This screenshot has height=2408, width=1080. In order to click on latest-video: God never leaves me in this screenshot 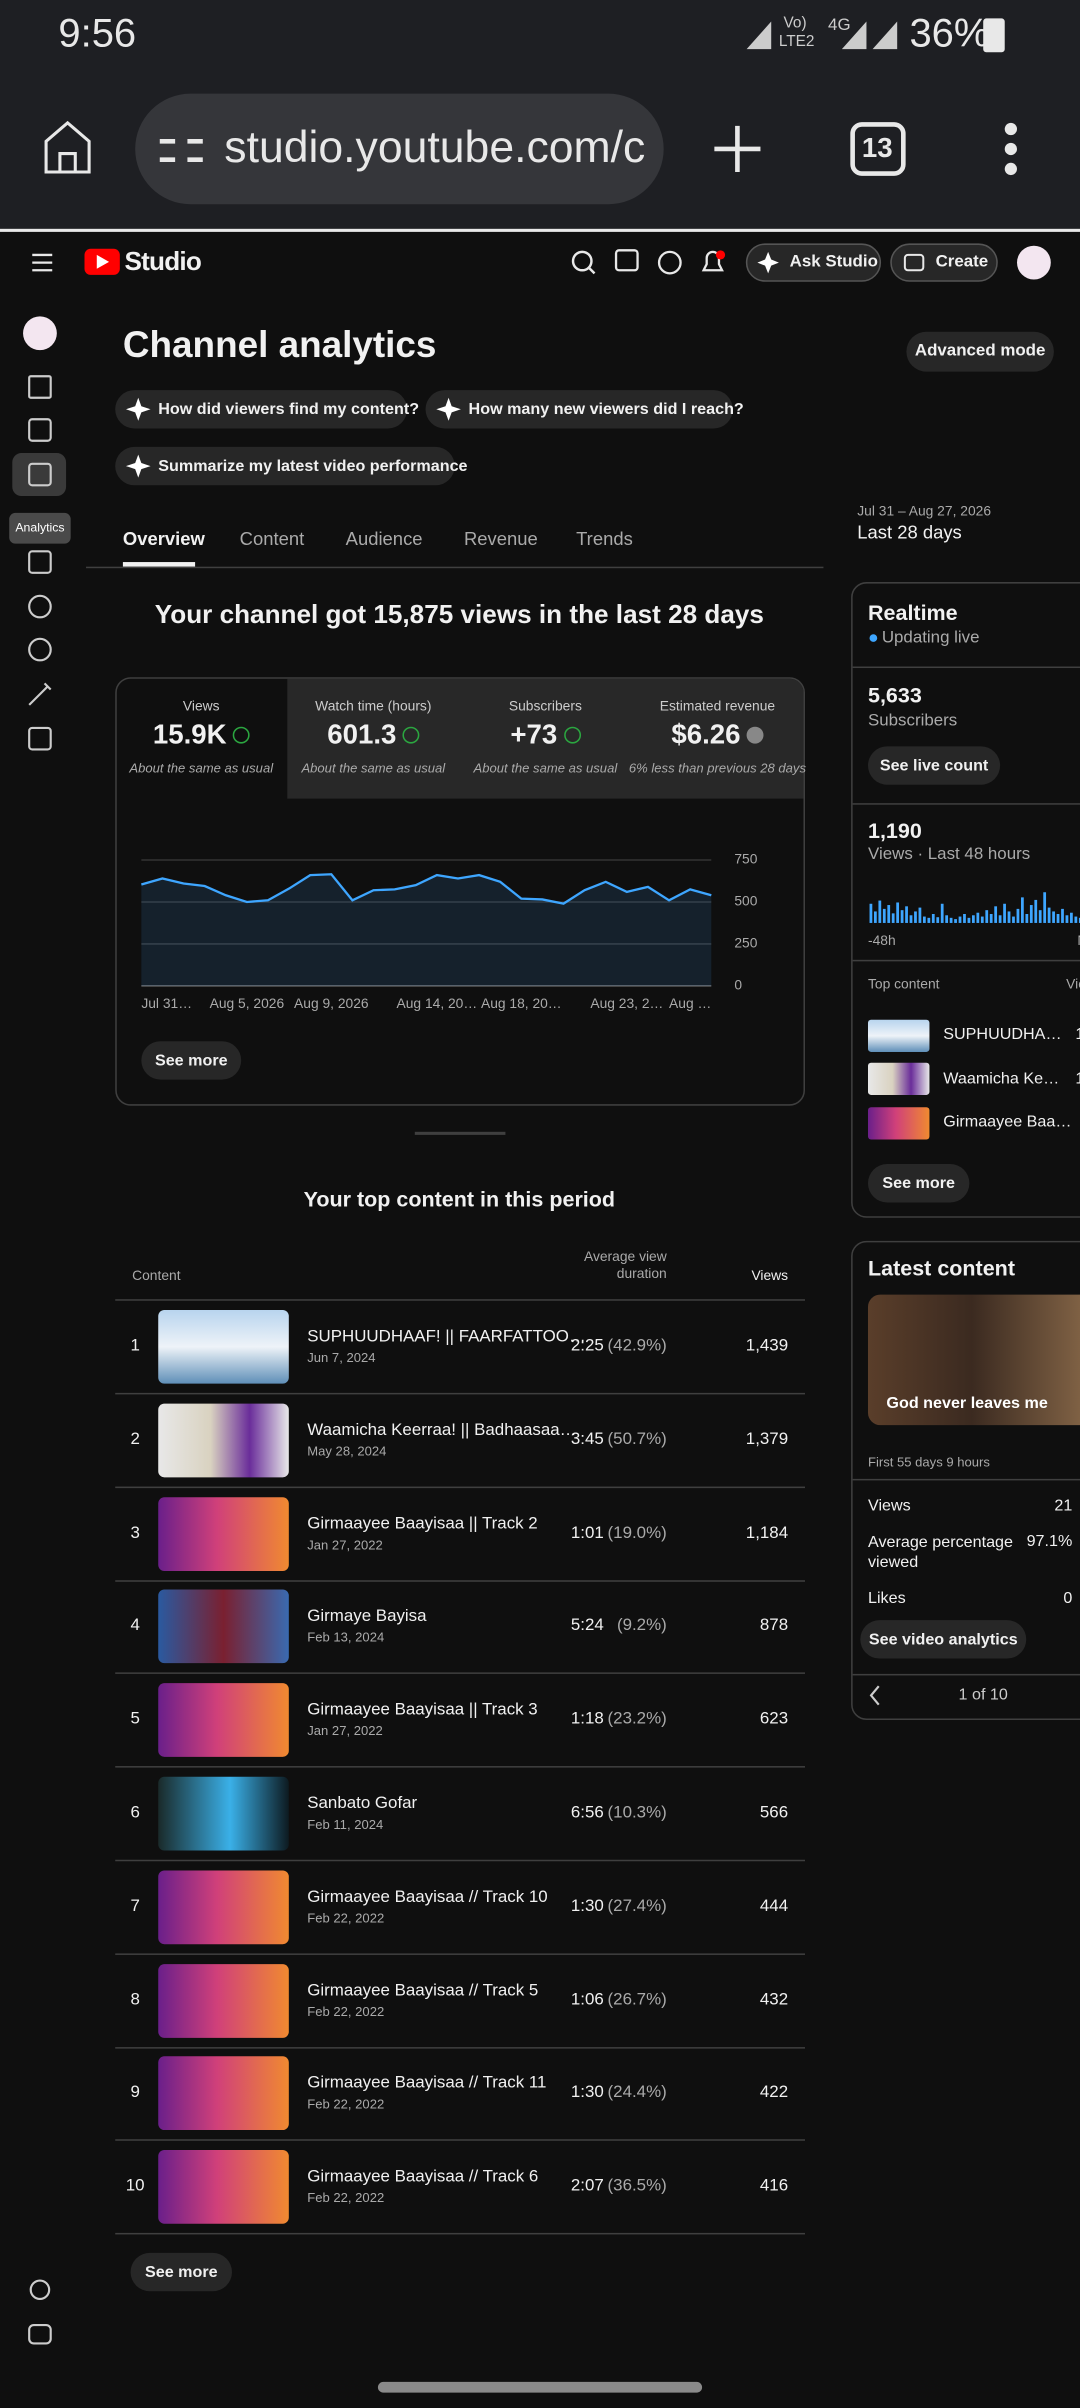, I will do `click(967, 1403)`.